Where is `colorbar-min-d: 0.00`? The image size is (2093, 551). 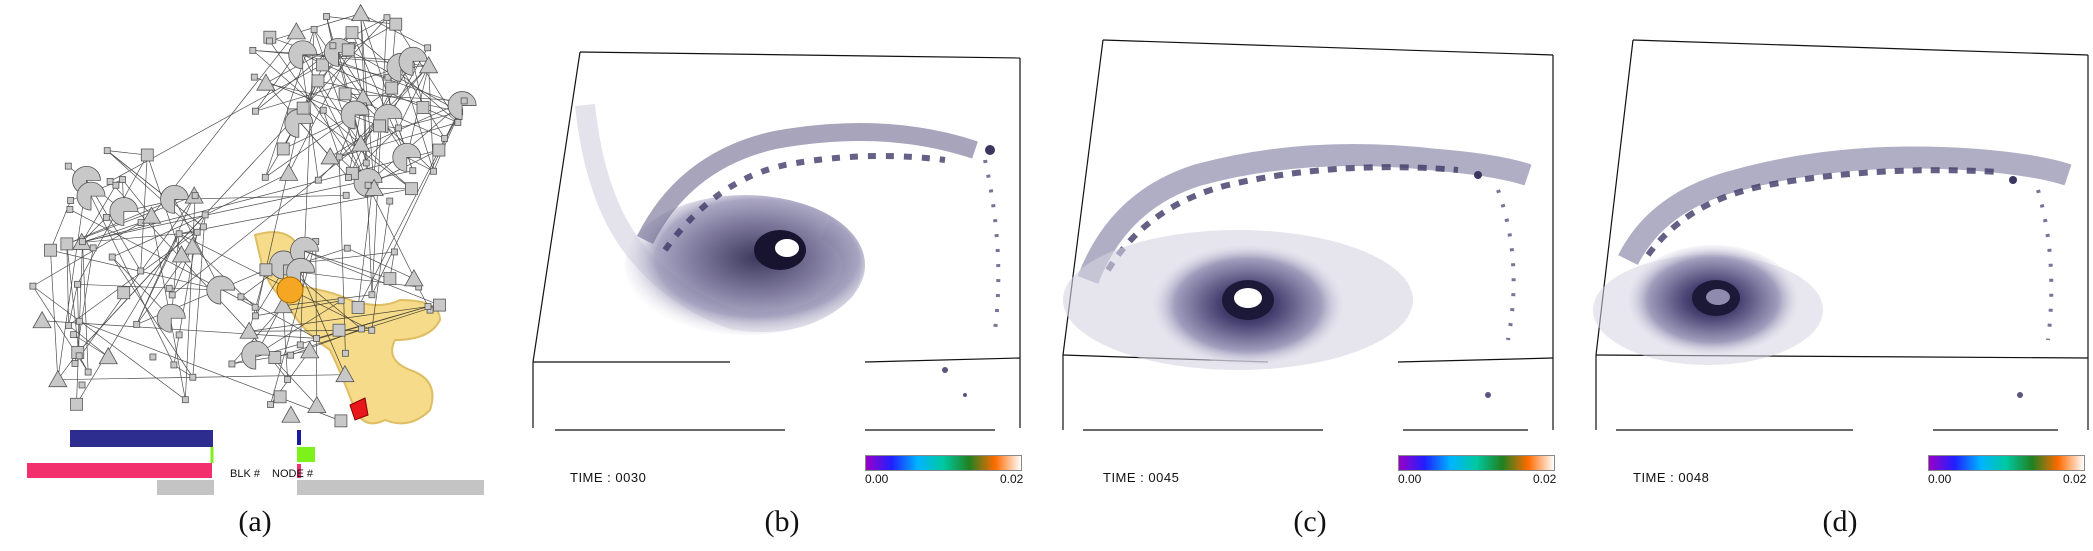
colorbar-min-d: 0.00 is located at coordinates (1940, 479).